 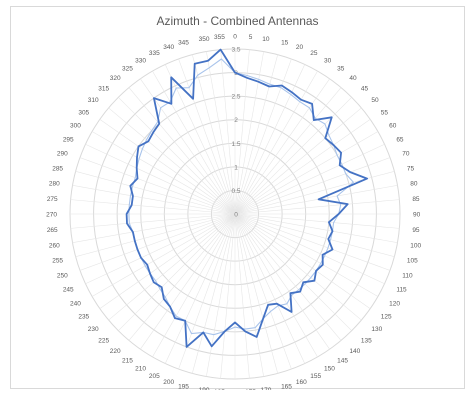 What do you see at coordinates (353, 78) in the screenshot?
I see `angle-tick-label-8: 40` at bounding box center [353, 78].